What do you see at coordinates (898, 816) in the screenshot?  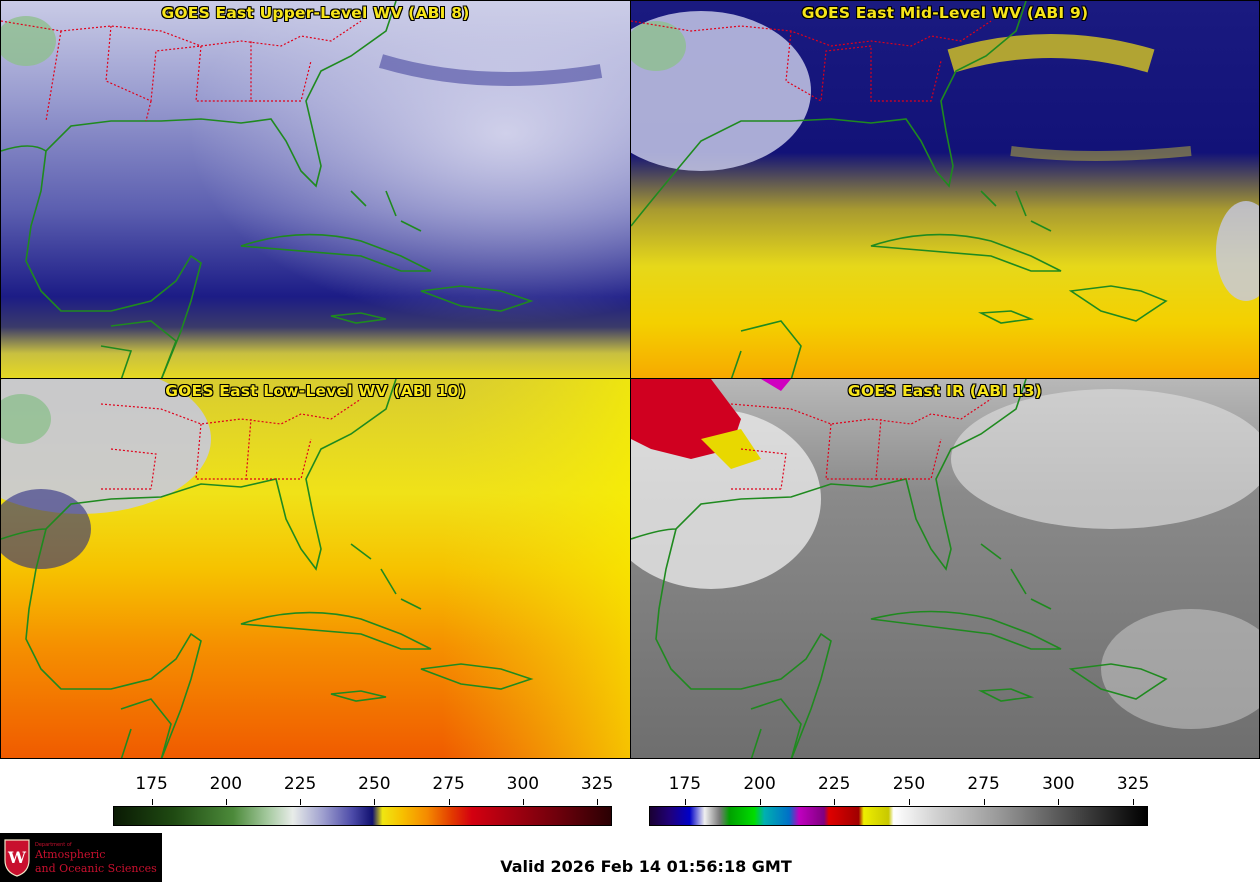 I see `ir-colorbar` at bounding box center [898, 816].